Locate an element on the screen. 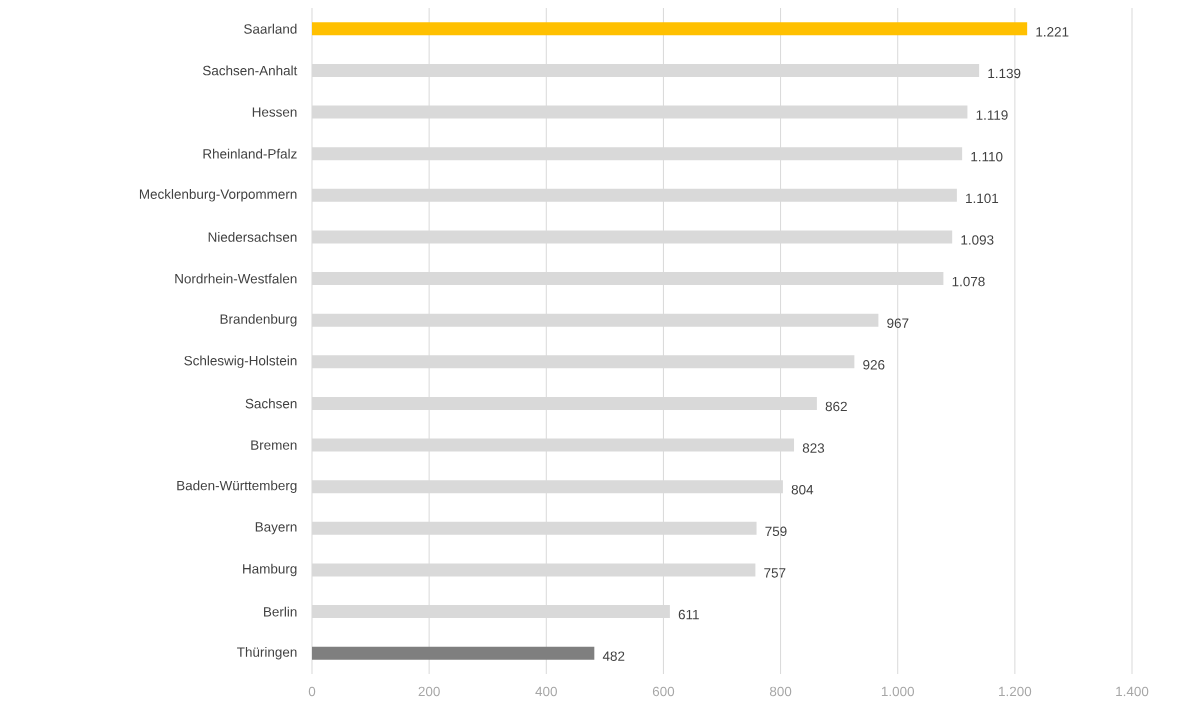  y-tick-label: Bayern is located at coordinates (276, 528).